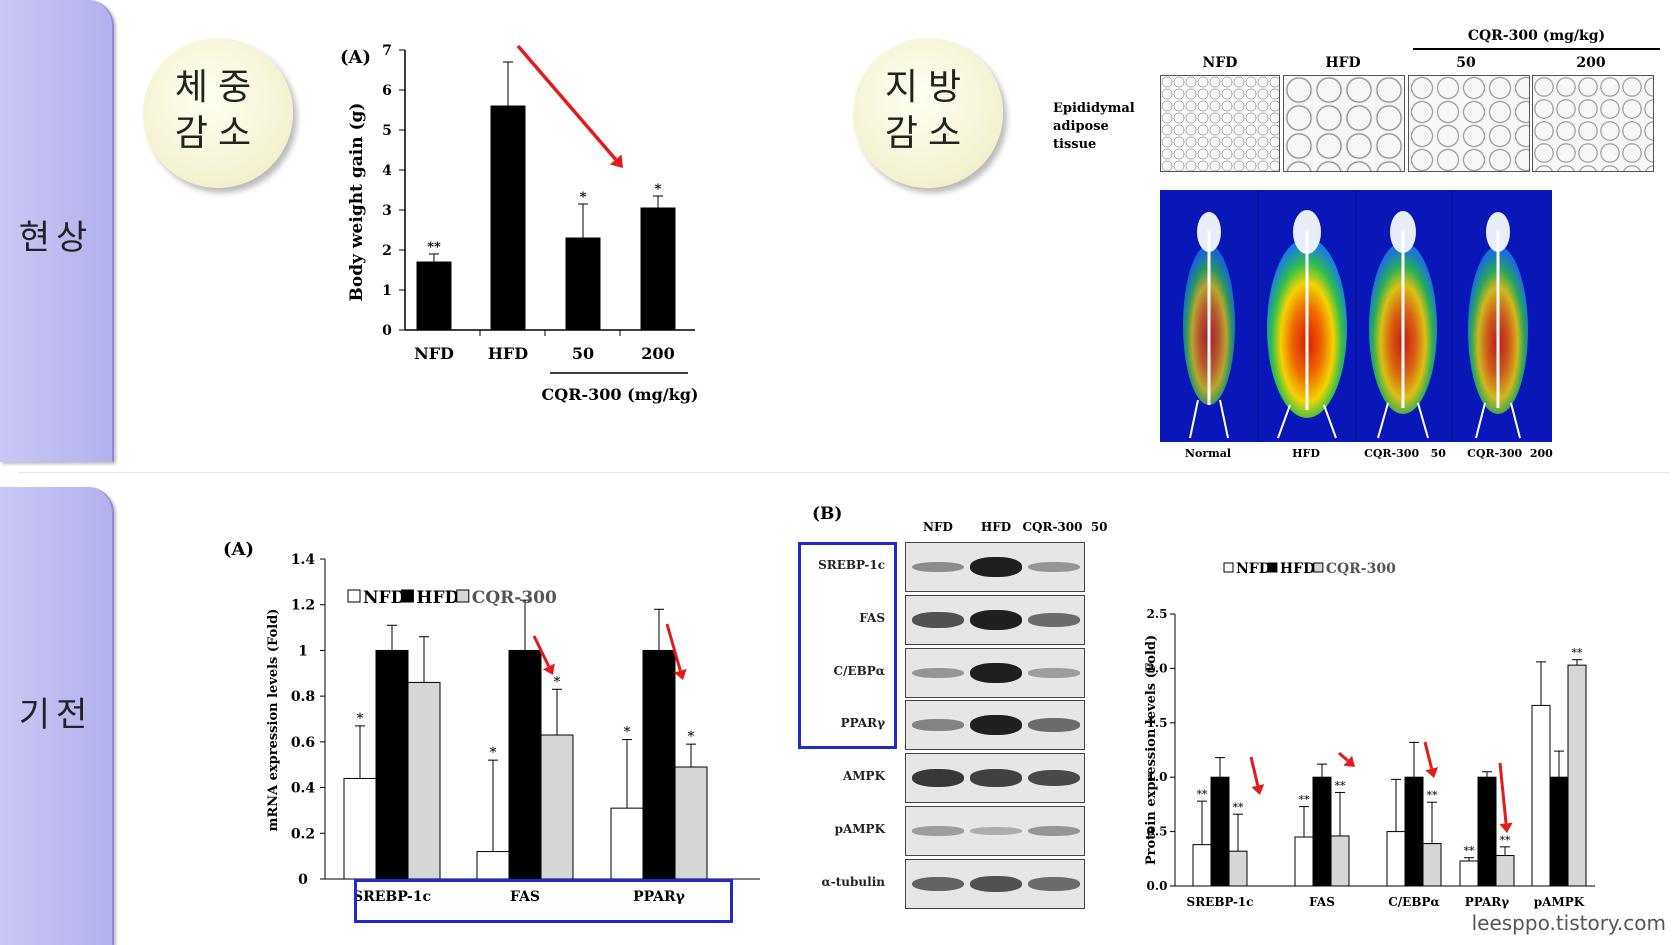 The image size is (1680, 945). What do you see at coordinates (1253, 569) in the screenshot?
I see `chart3-legend-label-0: NFD` at bounding box center [1253, 569].